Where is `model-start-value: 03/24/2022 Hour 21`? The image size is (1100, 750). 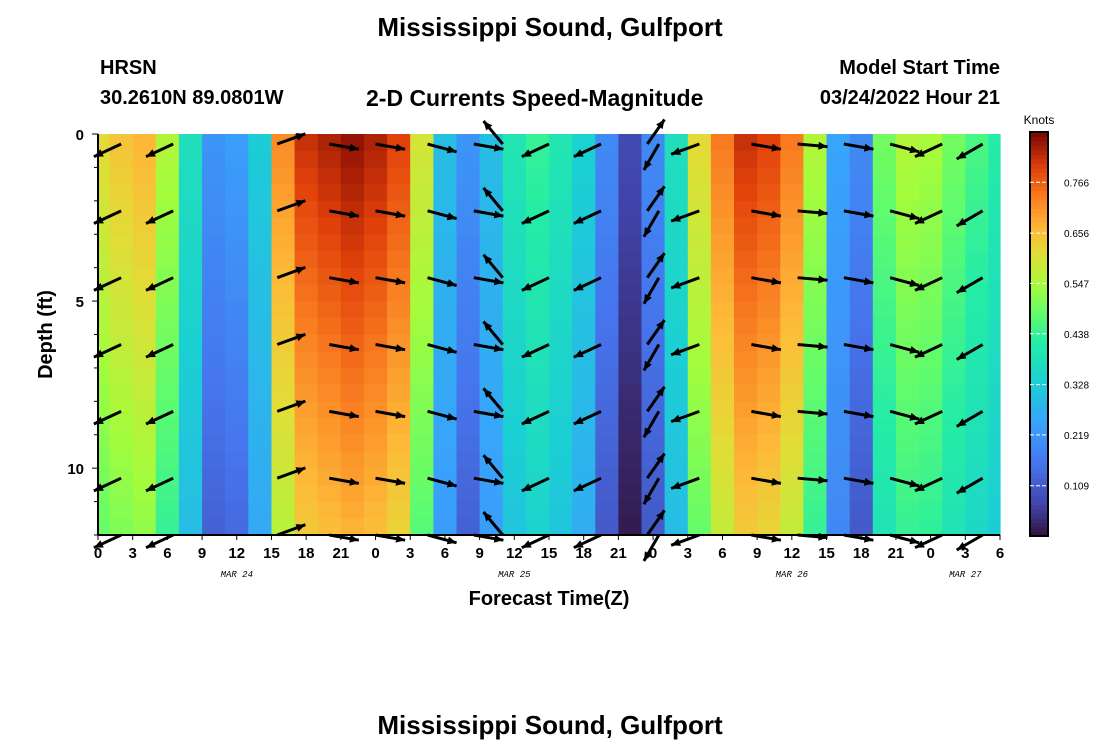 model-start-value: 03/24/2022 Hour 21 is located at coordinates (909, 98).